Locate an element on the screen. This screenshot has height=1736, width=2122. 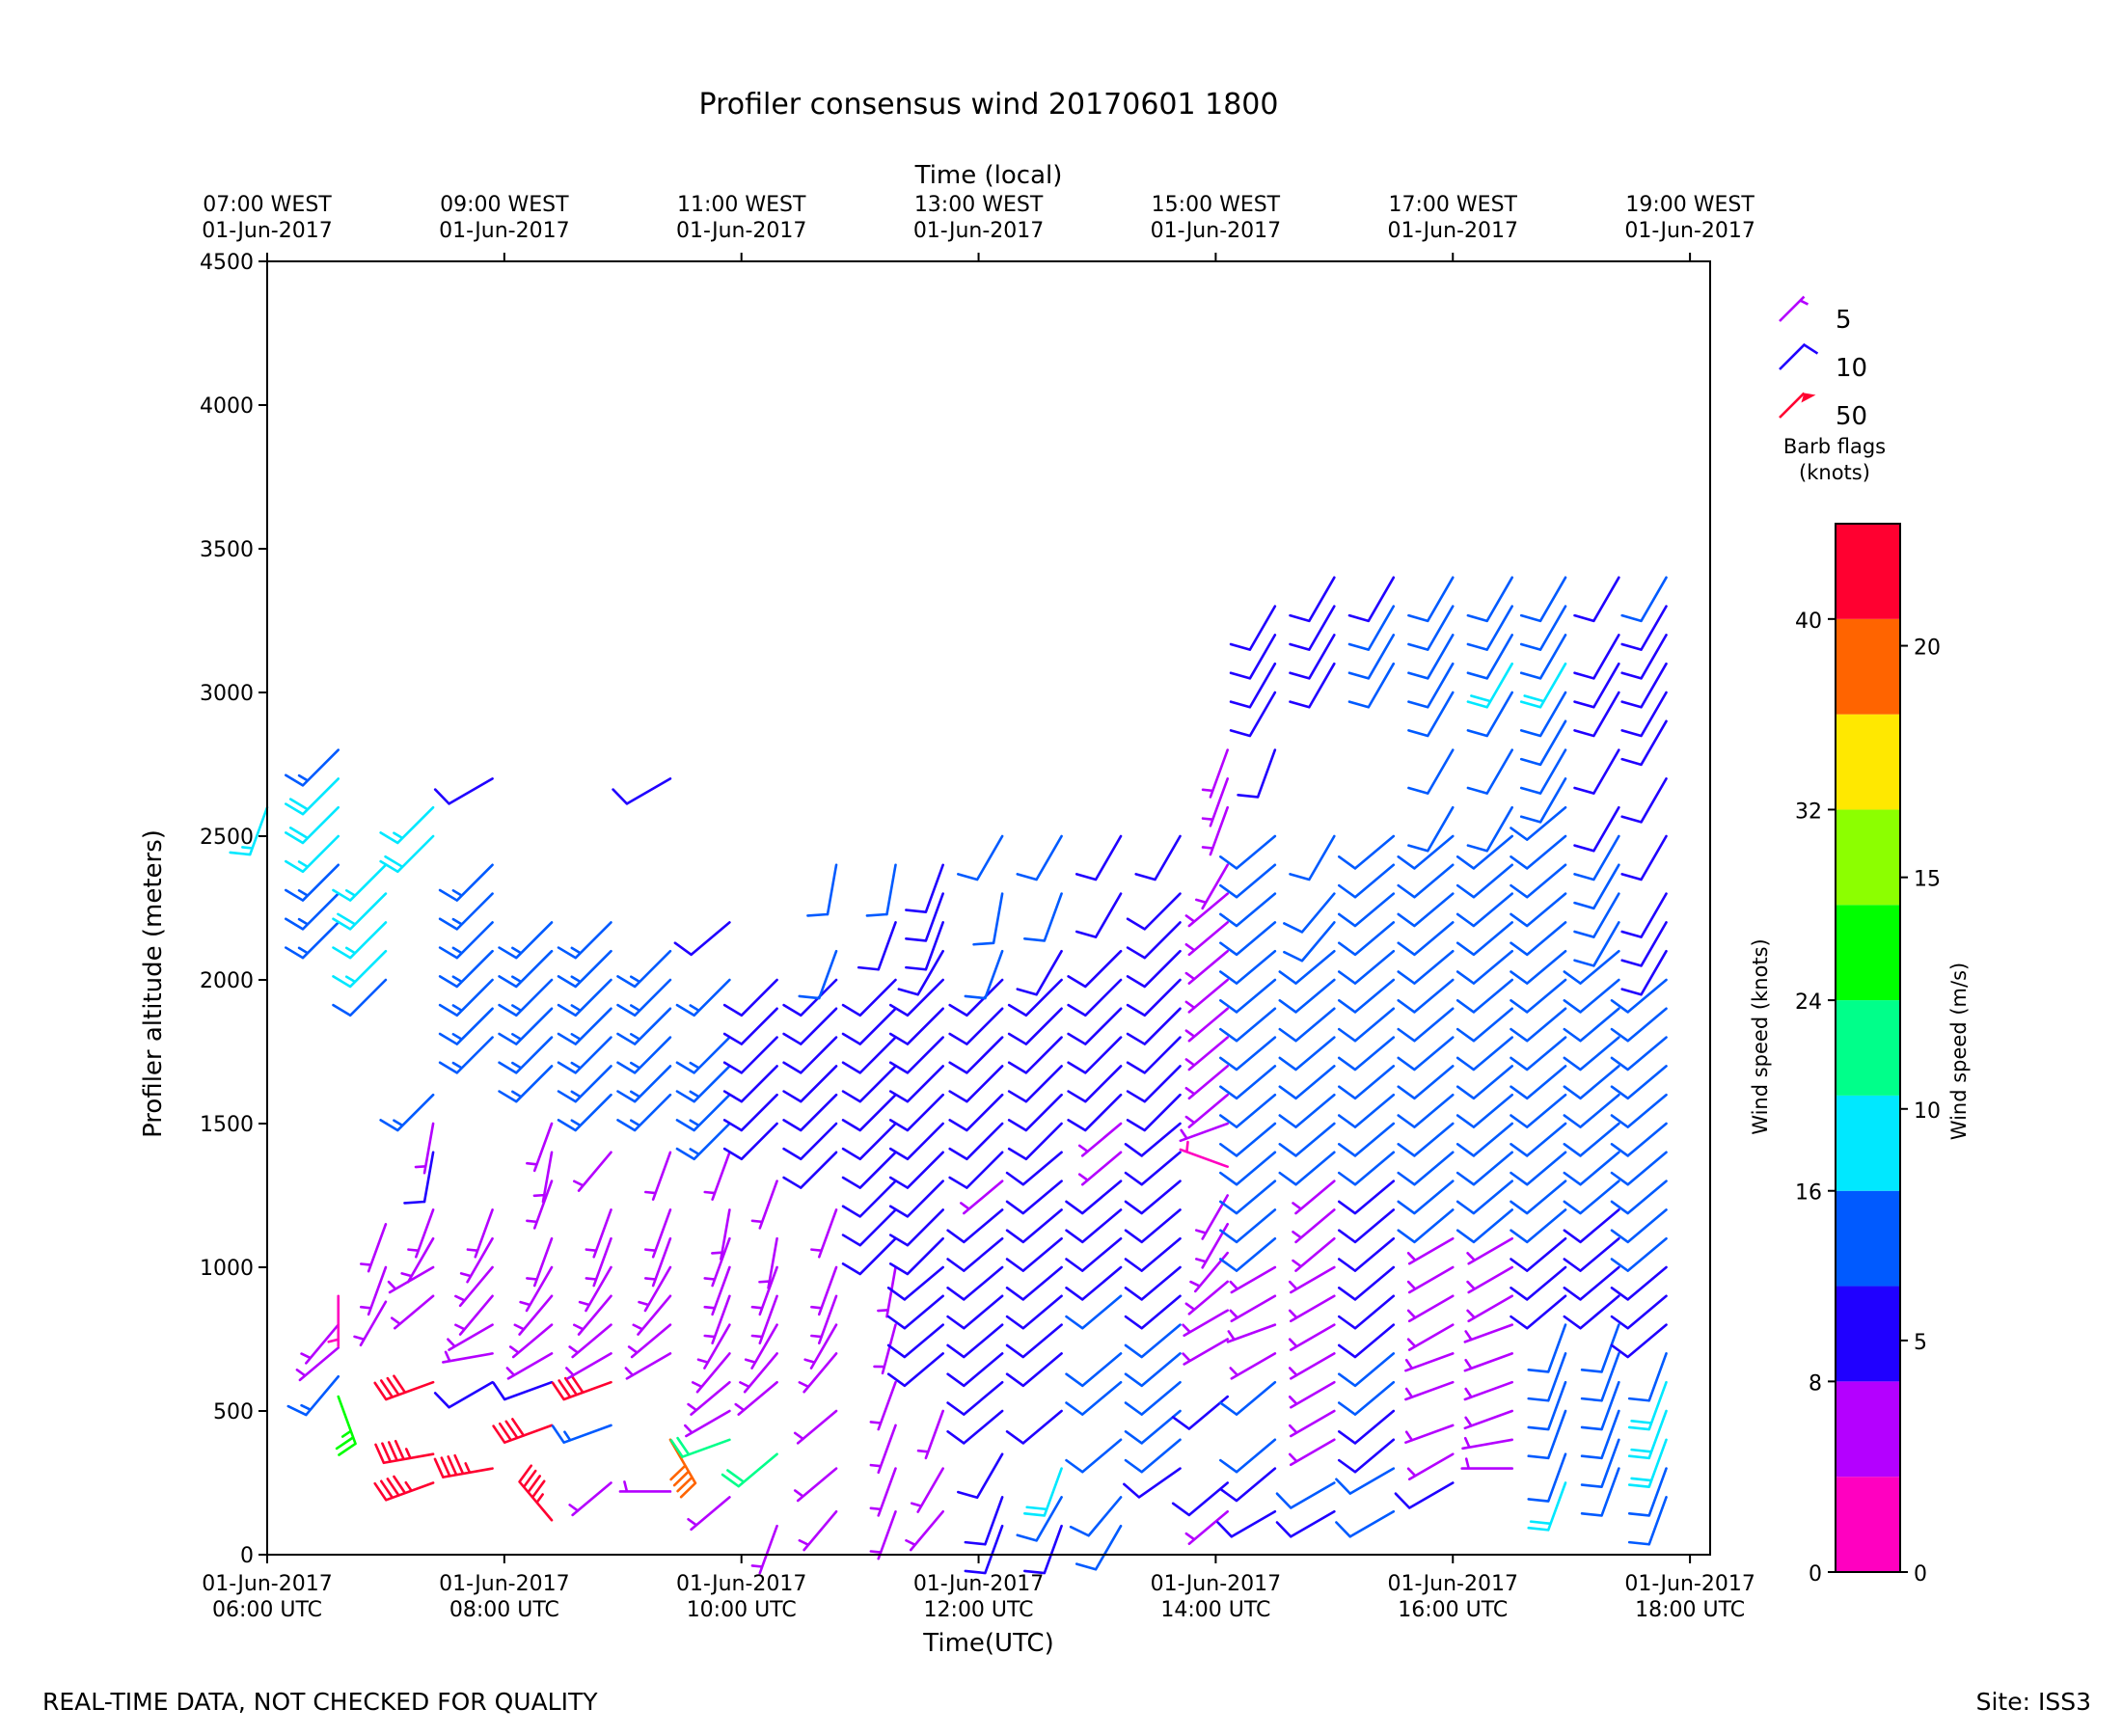
x-tick-label-date: 01-Jun-2017 is located at coordinates (1216, 1584).